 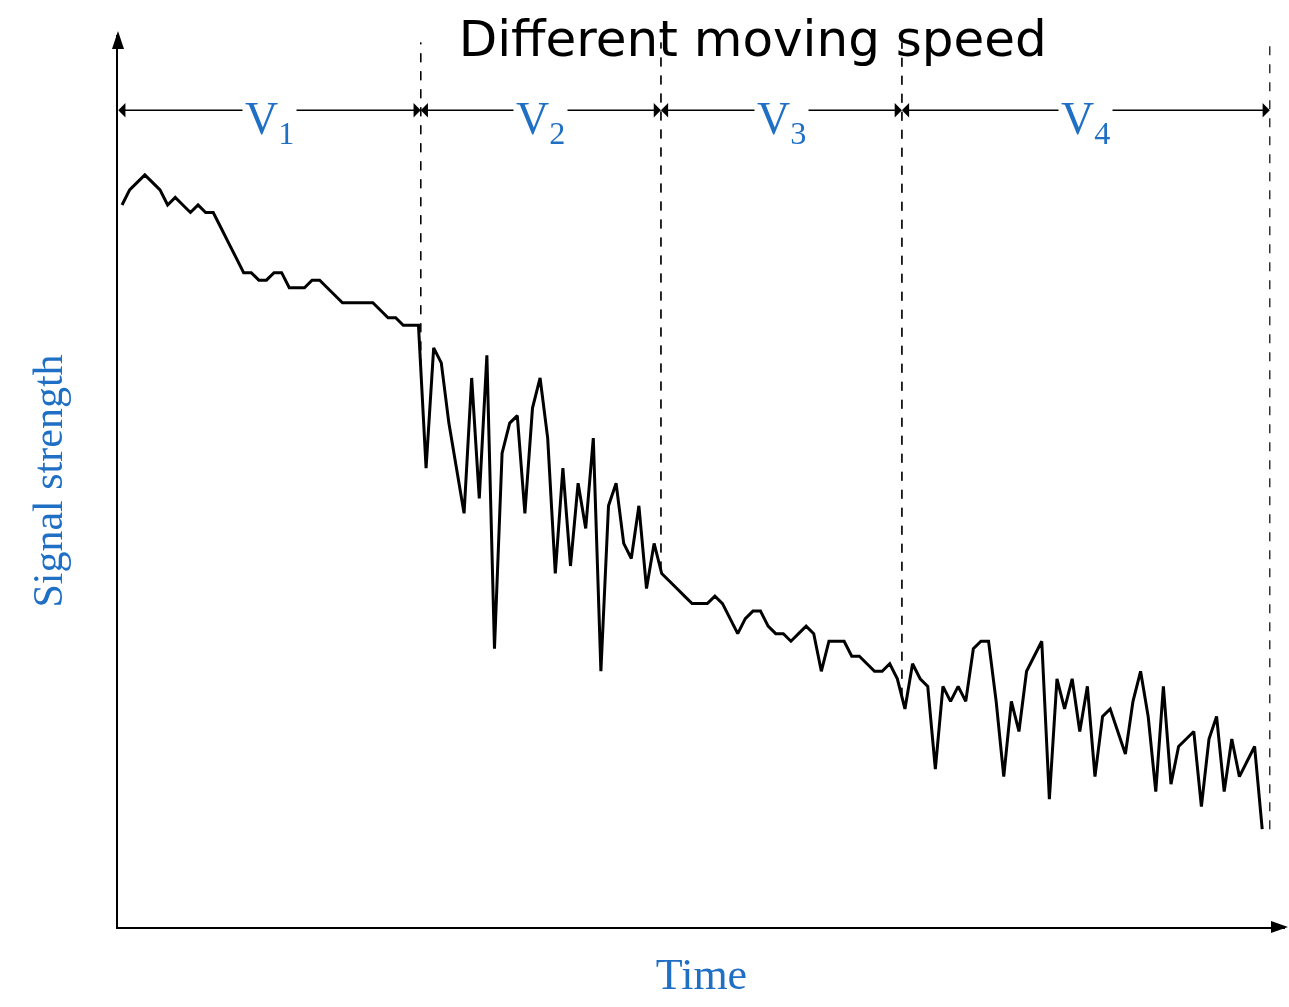 What do you see at coordinates (541, 122) in the screenshot?
I see `text: V$_{2}$` at bounding box center [541, 122].